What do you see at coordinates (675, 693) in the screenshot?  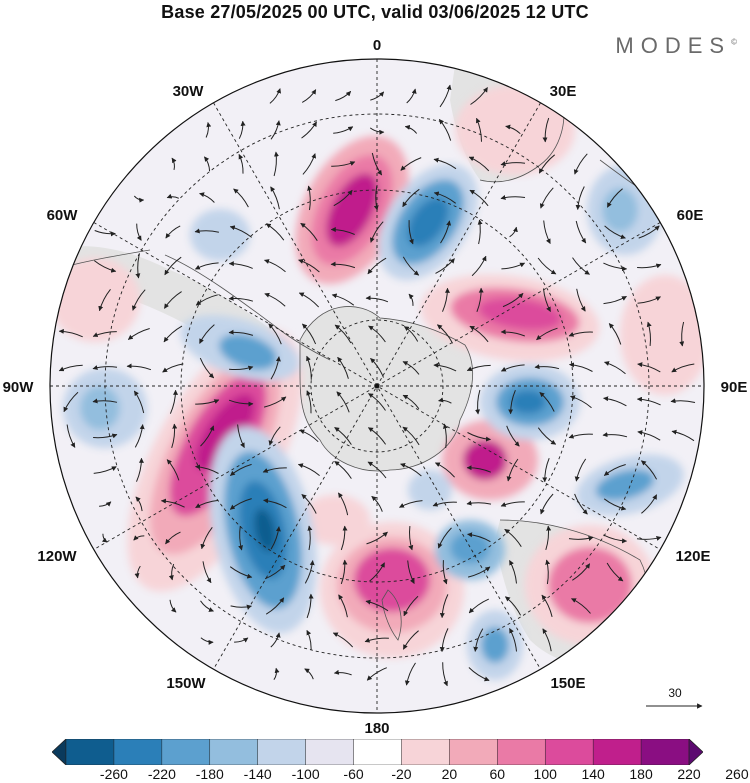 I see `reference-vector-label: 30` at bounding box center [675, 693].